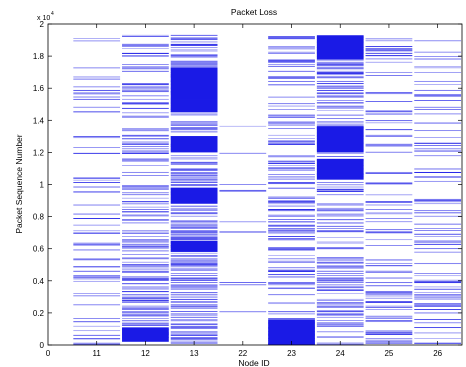 Image resolution: width=466 pixels, height=367 pixels. What do you see at coordinates (194, 353) in the screenshot?
I see `x-tick-label: 13` at bounding box center [194, 353].